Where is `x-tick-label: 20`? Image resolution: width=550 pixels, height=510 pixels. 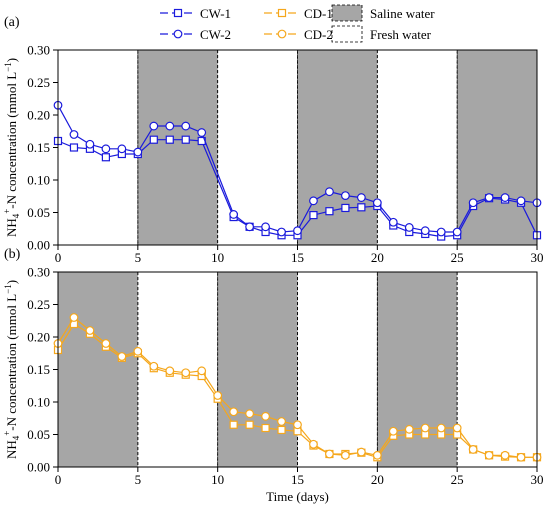
x-tick-label: 20 is located at coordinates (377, 257).